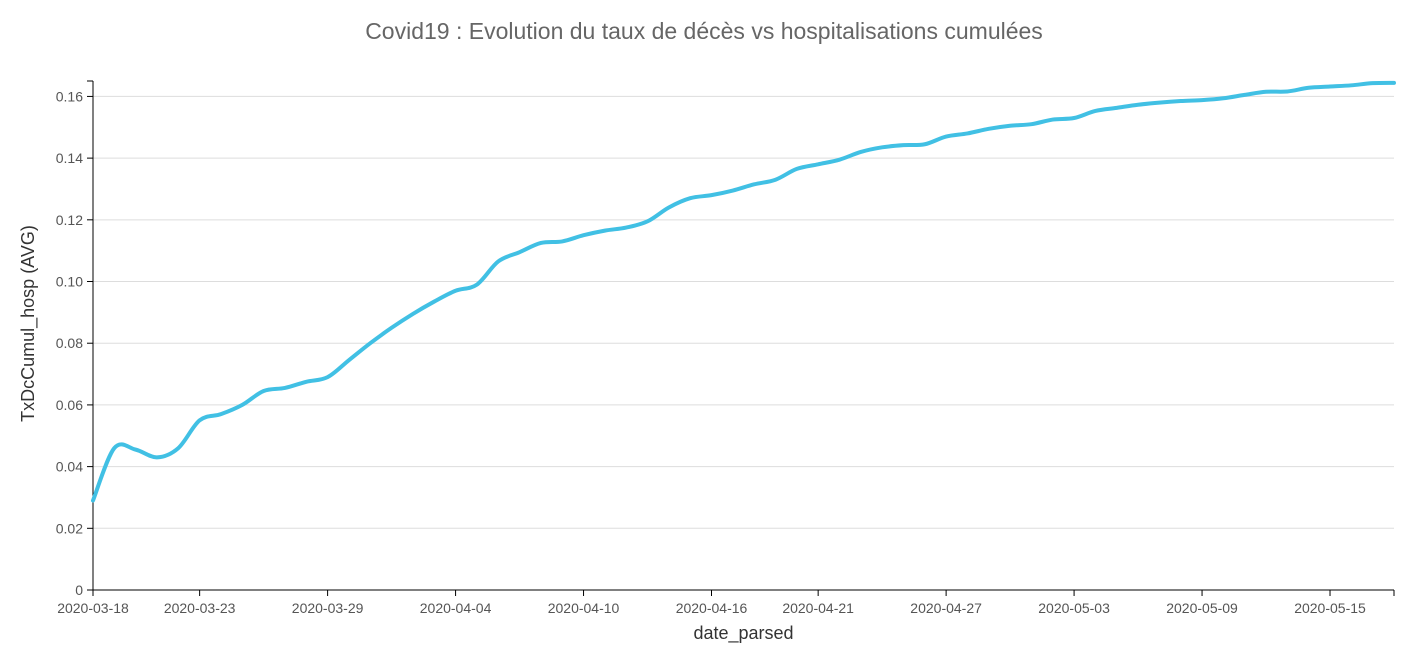 This screenshot has height=654, width=1408. I want to click on x-tick-label: 2020-03-18, so click(93, 608).